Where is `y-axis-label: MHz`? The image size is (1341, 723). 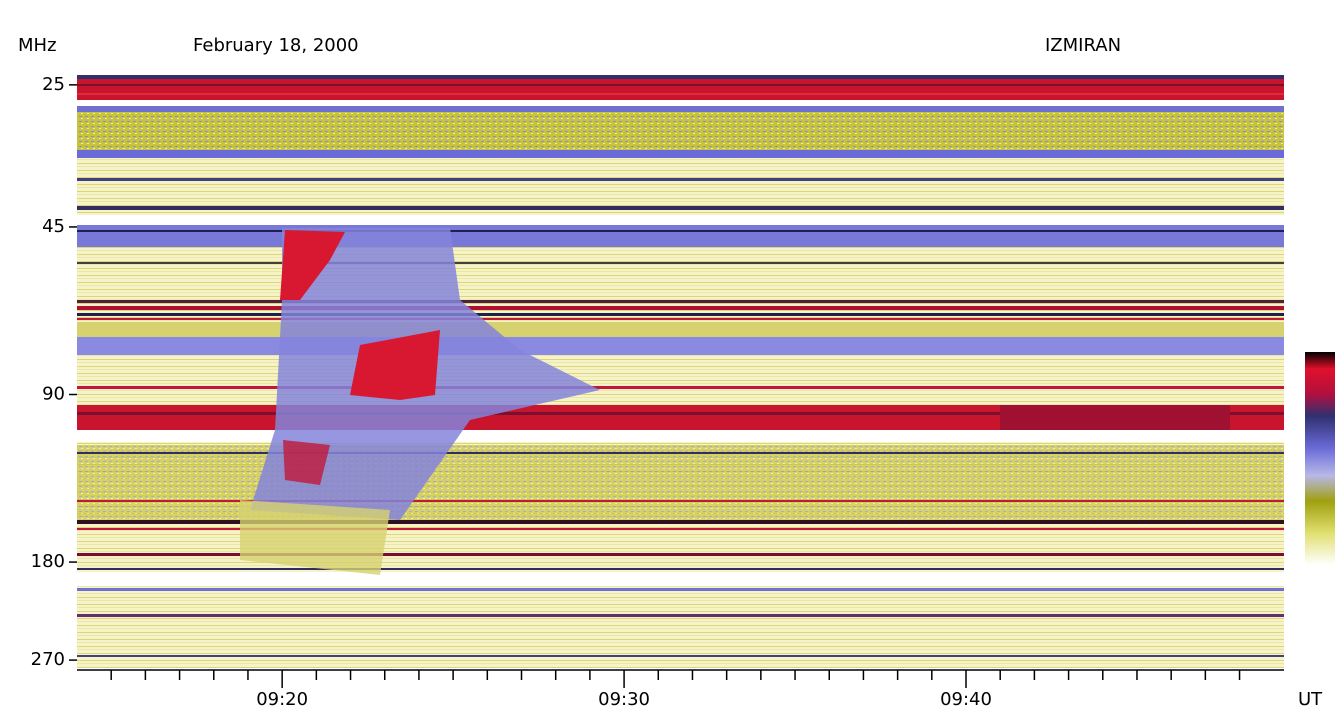
y-axis-label: MHz is located at coordinates (37, 45).